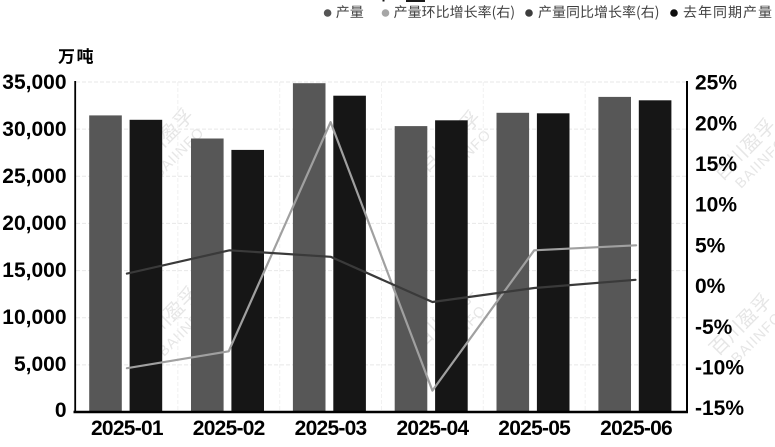 The width and height of the screenshot is (775, 447). Describe the element at coordinates (331, 428) in the screenshot. I see `svg-text: 2025-03` at that location.